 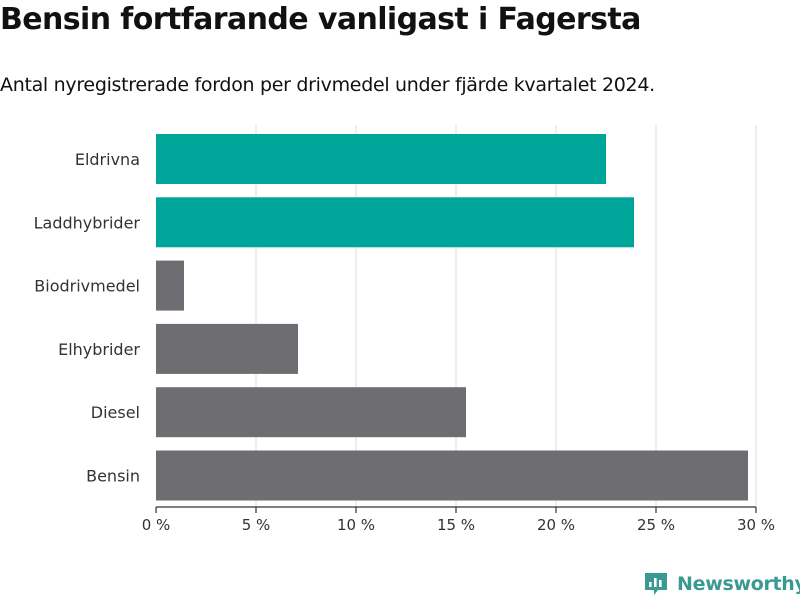 What do you see at coordinates (656, 584) in the screenshot?
I see `newsworthy-logo-icon` at bounding box center [656, 584].